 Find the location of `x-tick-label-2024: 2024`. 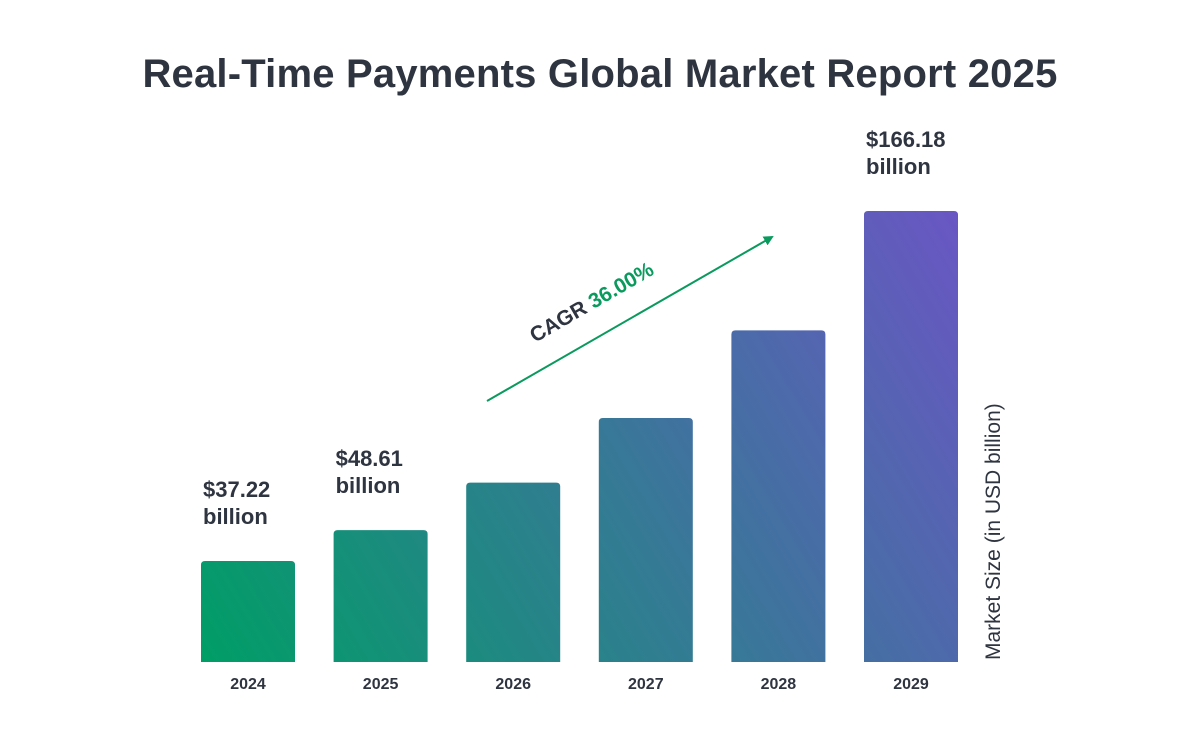

x-tick-label-2024: 2024 is located at coordinates (248, 684).